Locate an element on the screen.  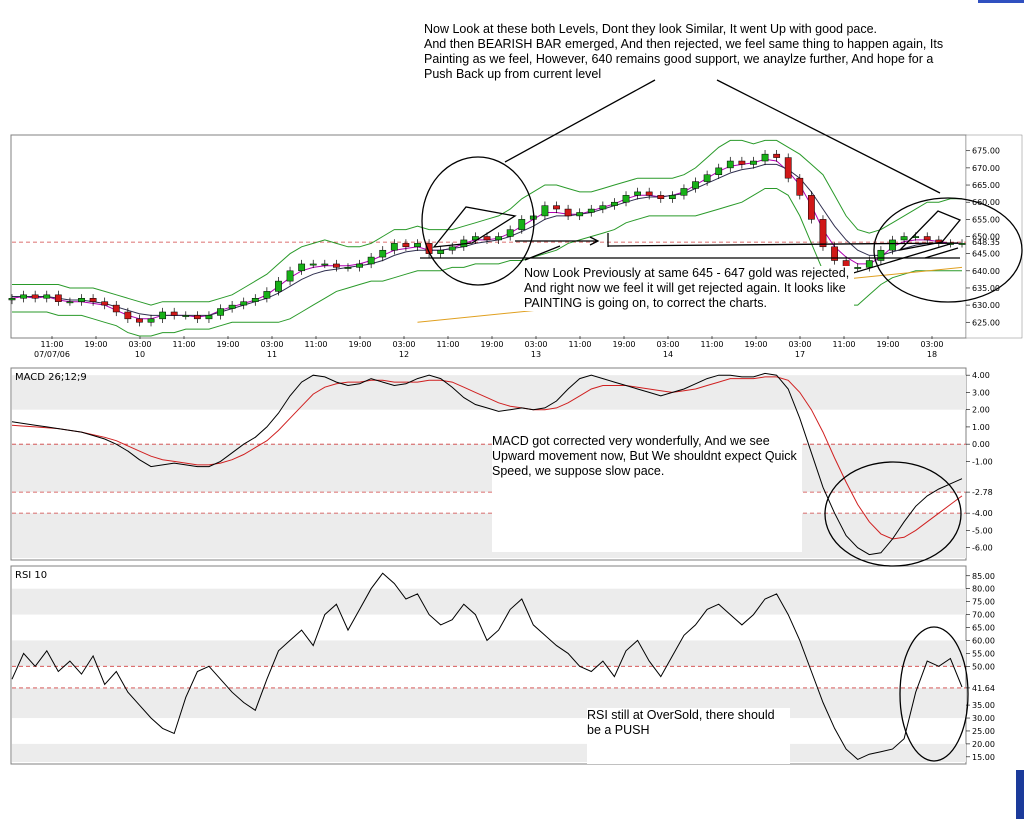
macd-y-tick-label: -6.00 is located at coordinates (982, 548).